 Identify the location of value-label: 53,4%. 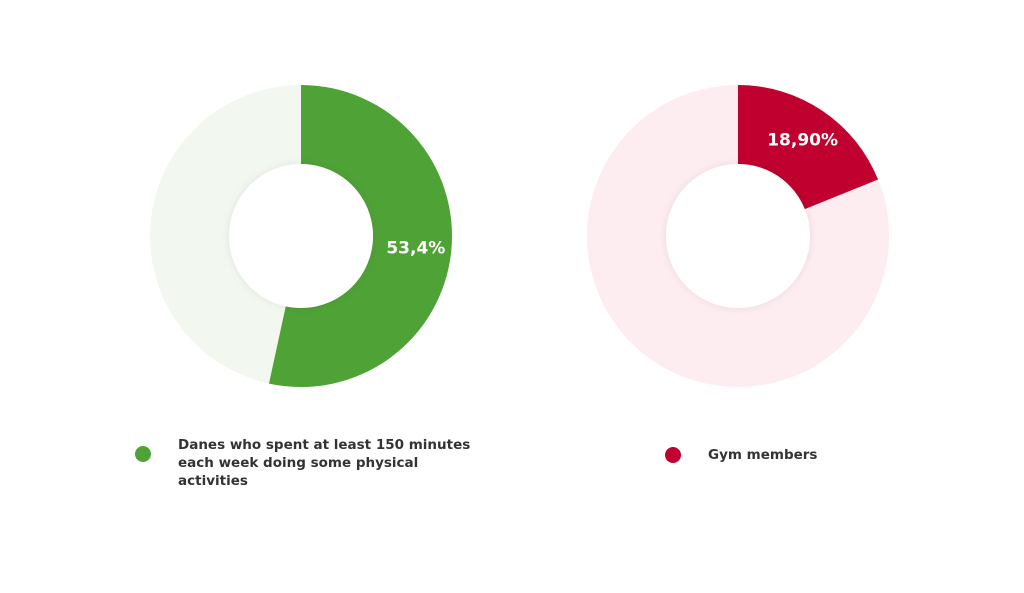
(415, 248).